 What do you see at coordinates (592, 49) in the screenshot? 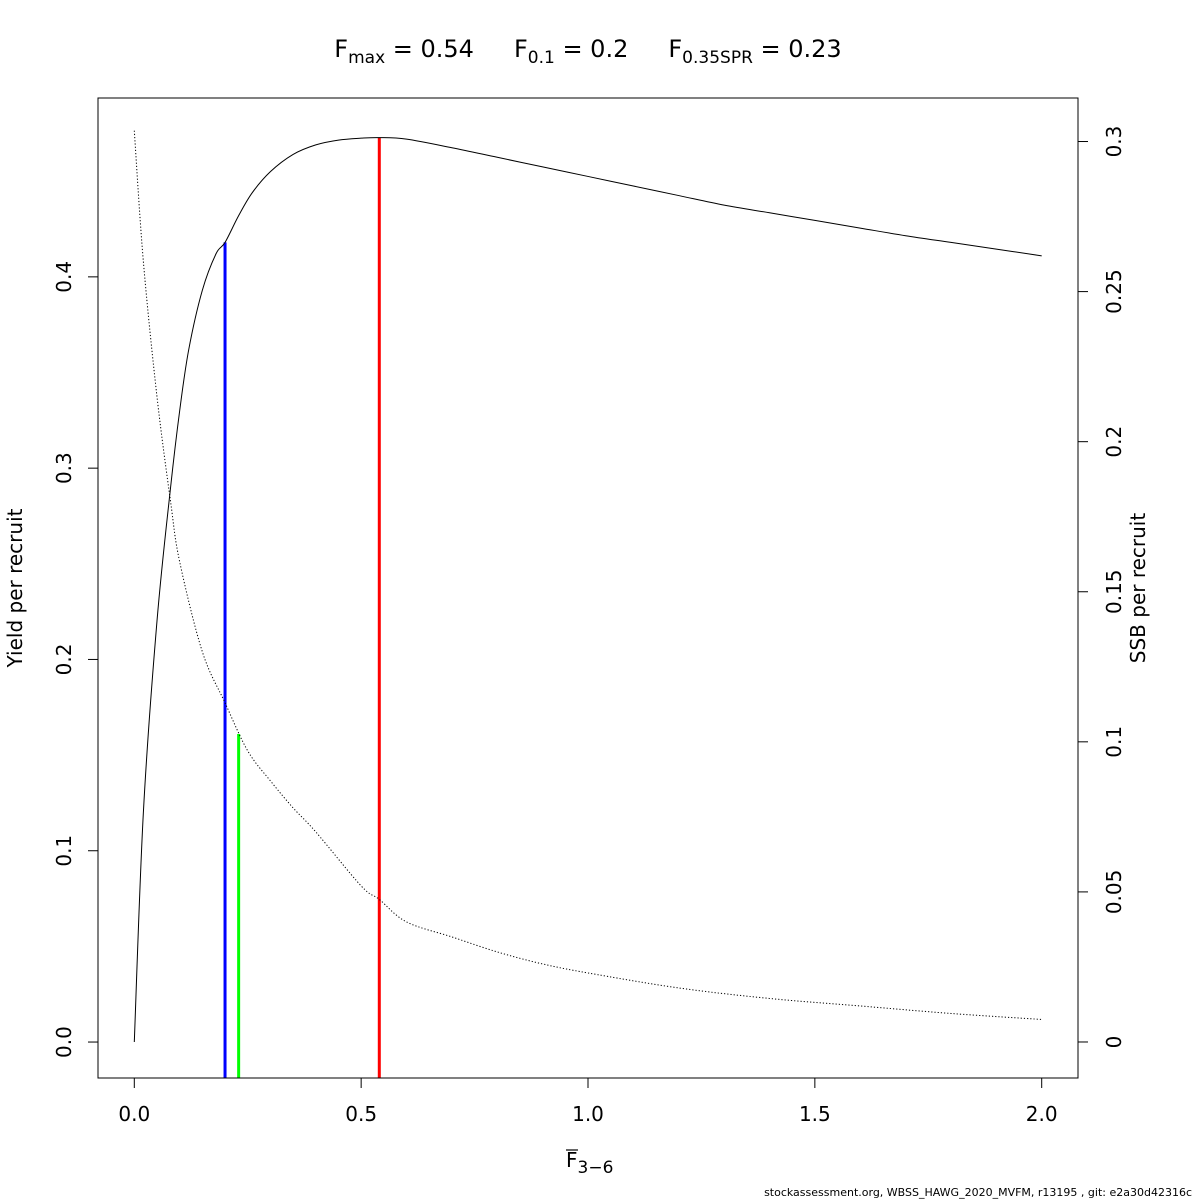
I see `title-part-1-value: = 0.2` at bounding box center [592, 49].